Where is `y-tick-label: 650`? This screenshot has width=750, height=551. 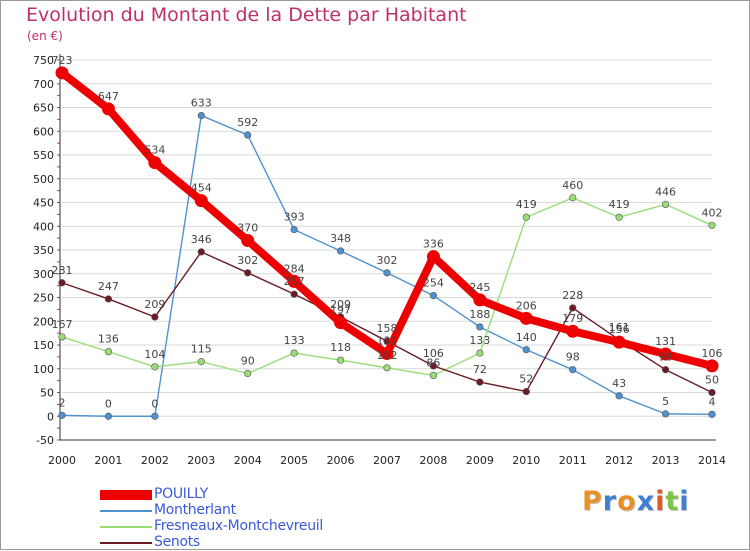
y-tick-label: 650 is located at coordinates (43, 108).